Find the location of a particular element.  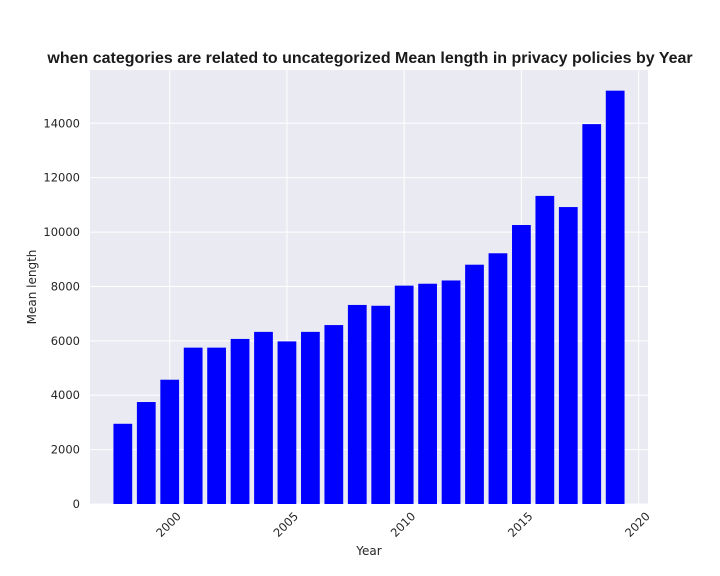

x-tick-label: 2005 is located at coordinates (285, 524).